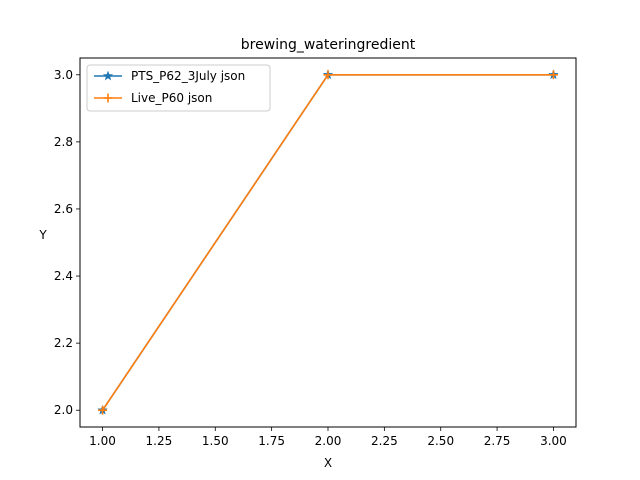 The image size is (640, 480). Describe the element at coordinates (215, 441) in the screenshot. I see `x-tick-label: 1.50` at that location.